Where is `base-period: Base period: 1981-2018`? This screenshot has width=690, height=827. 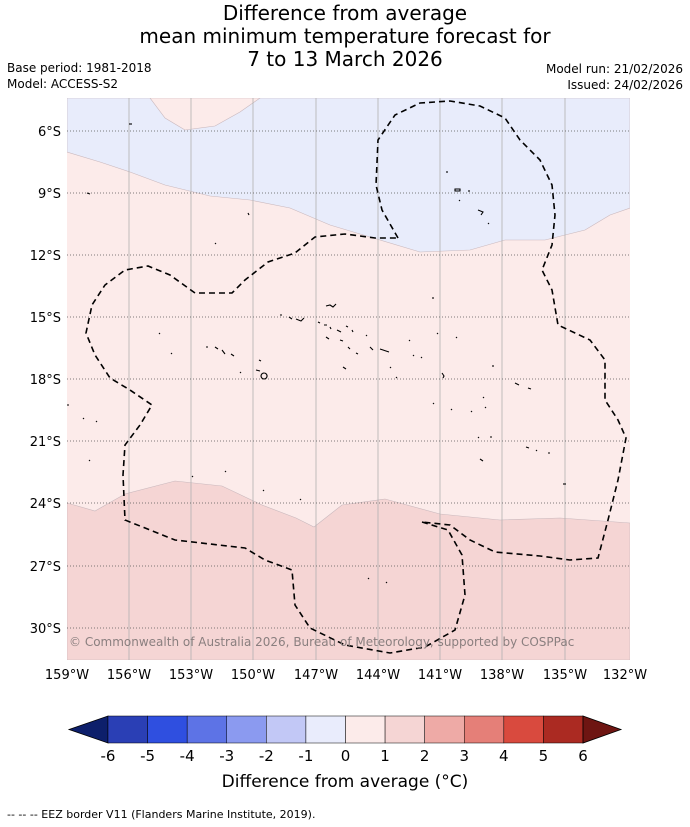
base-period: Base period: 1981-2018 is located at coordinates (79, 68).